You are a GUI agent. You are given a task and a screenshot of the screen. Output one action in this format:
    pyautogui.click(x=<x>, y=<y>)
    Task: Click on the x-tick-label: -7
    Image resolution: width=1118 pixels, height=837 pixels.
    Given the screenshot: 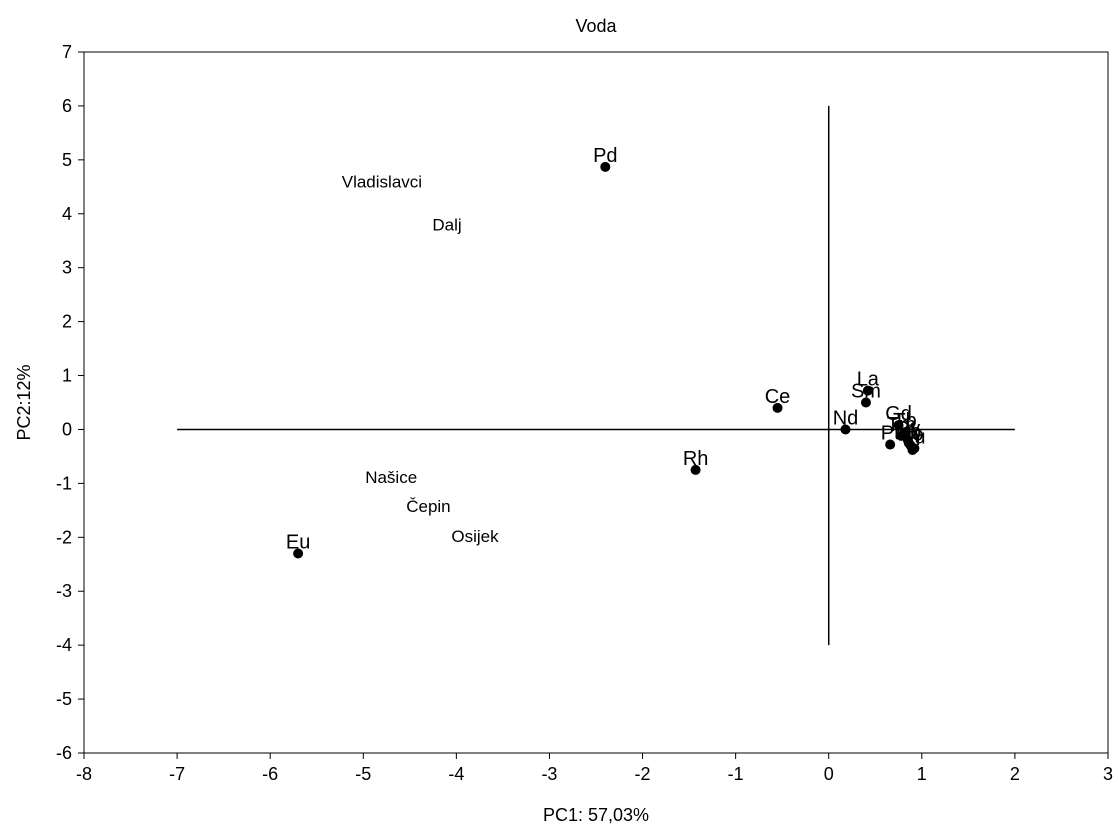 What is the action you would take?
    pyautogui.click(x=177, y=774)
    